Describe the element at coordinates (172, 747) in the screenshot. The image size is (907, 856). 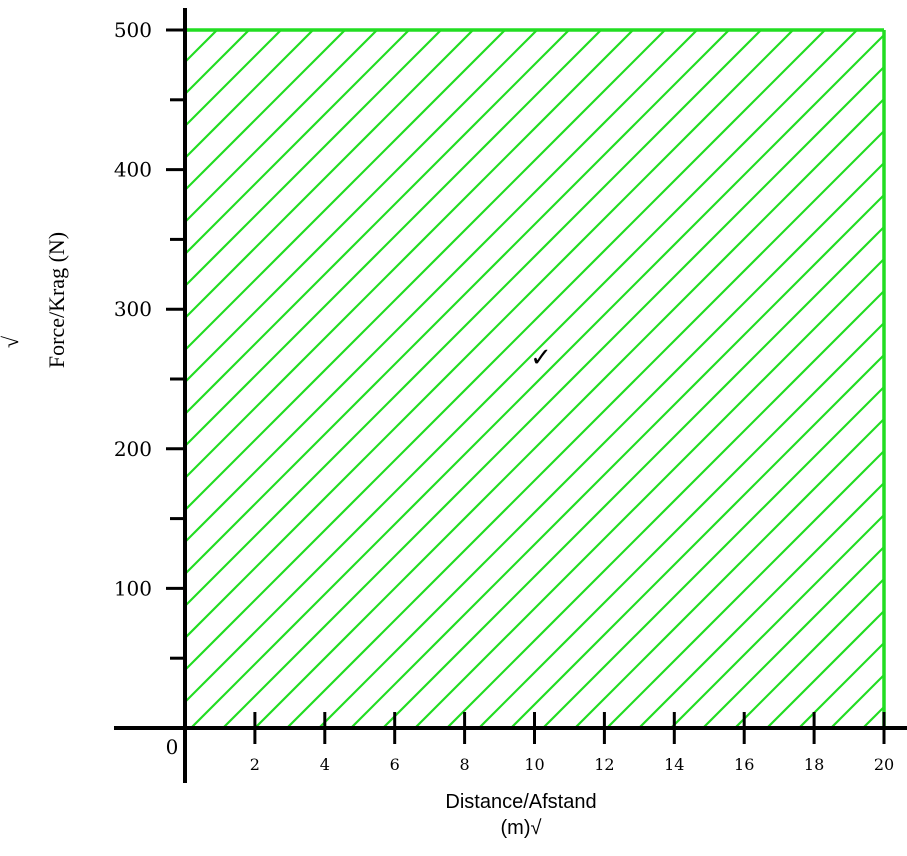
I see `origin-label: 0` at that location.